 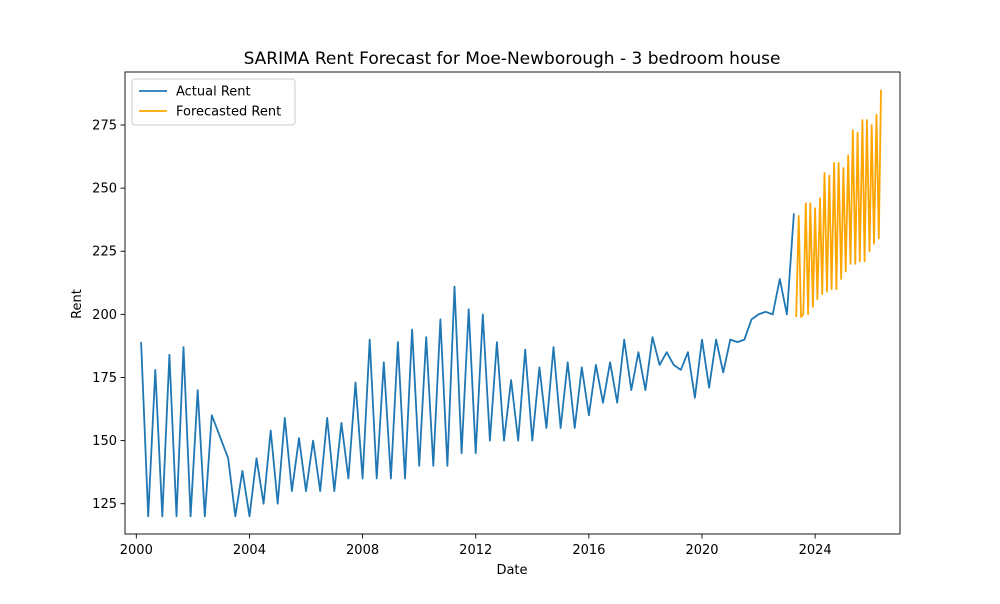 What do you see at coordinates (588, 550) in the screenshot?
I see `x-tick-label: 2016` at bounding box center [588, 550].